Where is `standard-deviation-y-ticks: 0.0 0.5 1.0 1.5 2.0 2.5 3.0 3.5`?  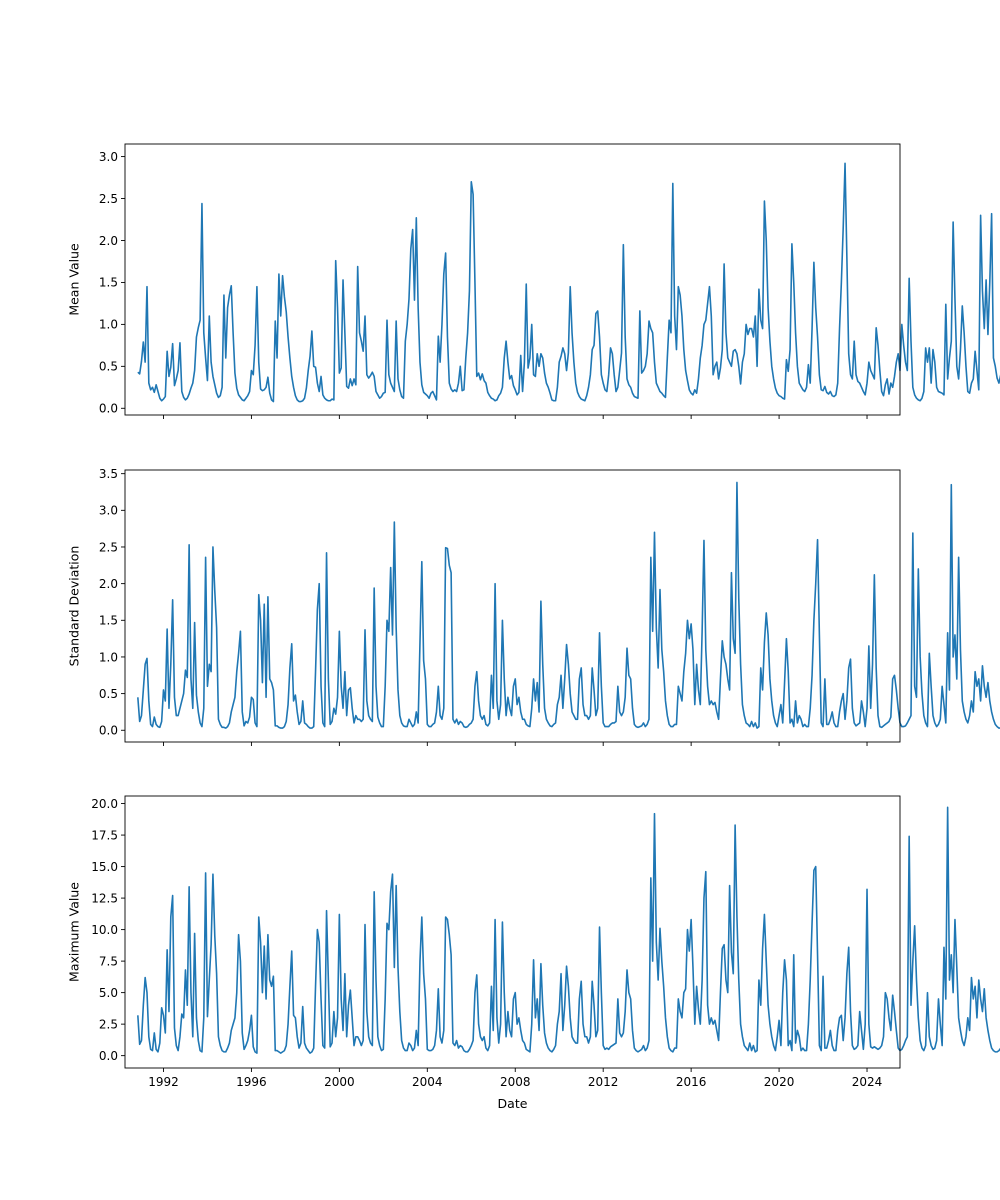 standard-deviation-y-ticks: 0.0 0.5 1.0 1.5 2.0 2.5 3.0 3.5 is located at coordinates (112, 602).